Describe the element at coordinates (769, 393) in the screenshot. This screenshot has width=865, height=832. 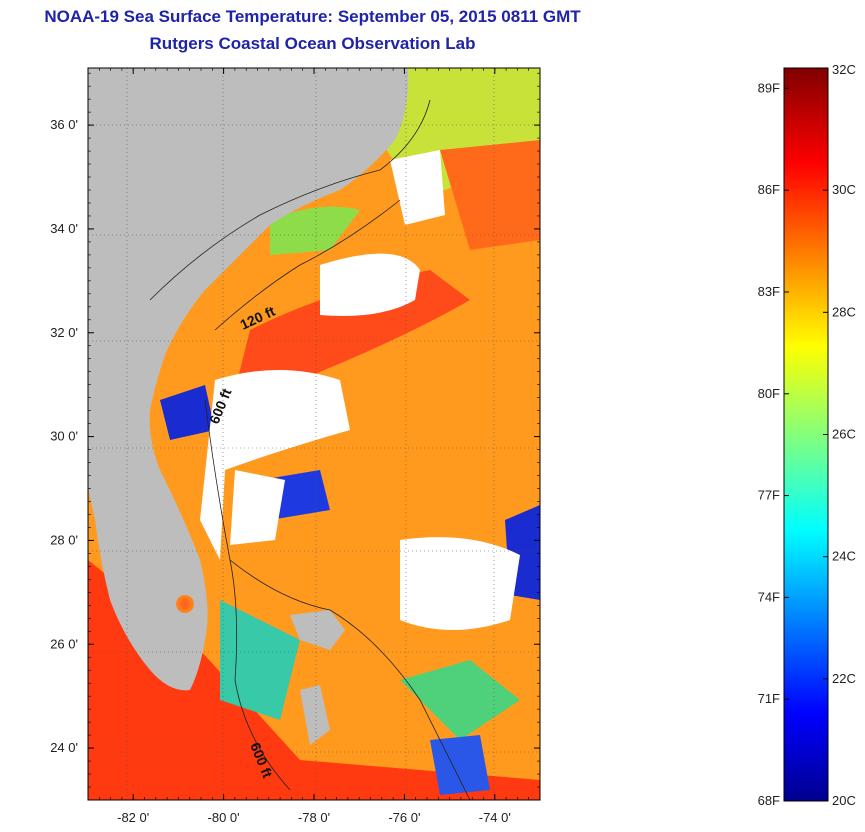
I see `colorbar-fahrenheit-label: 80F` at that location.